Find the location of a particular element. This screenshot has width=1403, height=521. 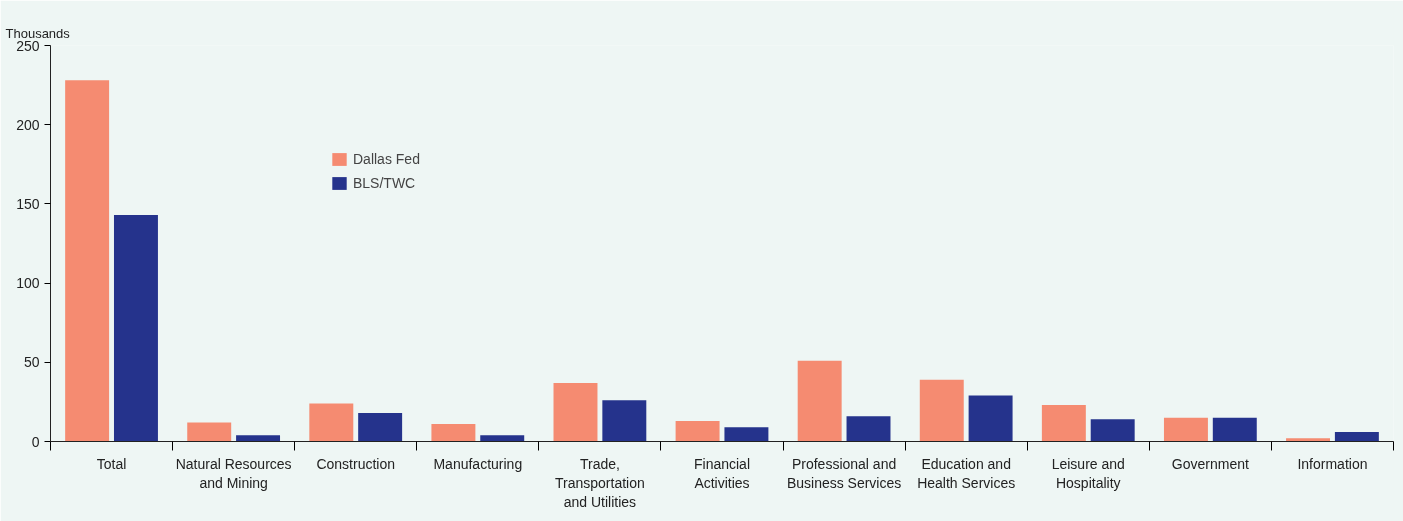

y-tick-label: 0 is located at coordinates (35, 441).